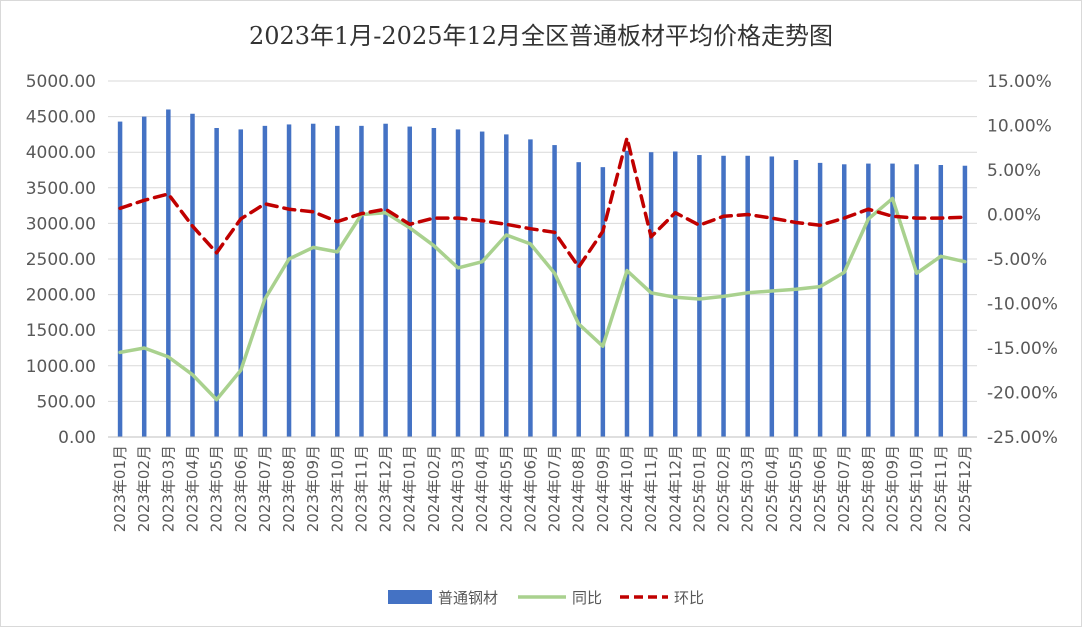  What do you see at coordinates (868, 488) in the screenshot?
I see `x-tick-label: 2025年08月` at bounding box center [868, 488].